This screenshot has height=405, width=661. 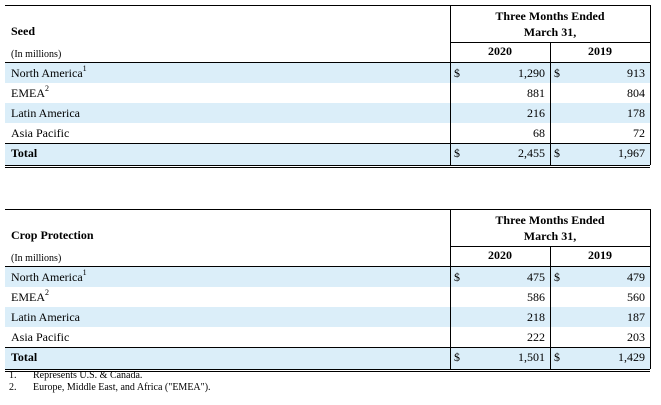 What do you see at coordinates (52, 235) in the screenshot?
I see `table-title: Crop Protection` at bounding box center [52, 235].